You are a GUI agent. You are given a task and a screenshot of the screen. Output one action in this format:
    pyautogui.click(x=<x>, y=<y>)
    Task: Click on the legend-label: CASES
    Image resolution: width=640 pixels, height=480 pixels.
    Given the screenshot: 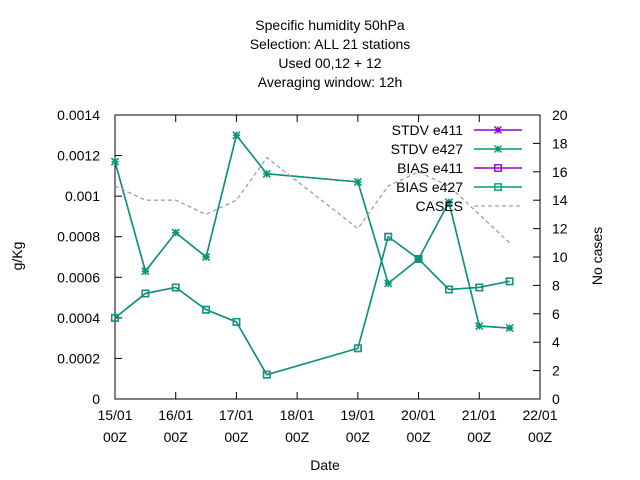 What is the action you would take?
    pyautogui.click(x=439, y=206)
    